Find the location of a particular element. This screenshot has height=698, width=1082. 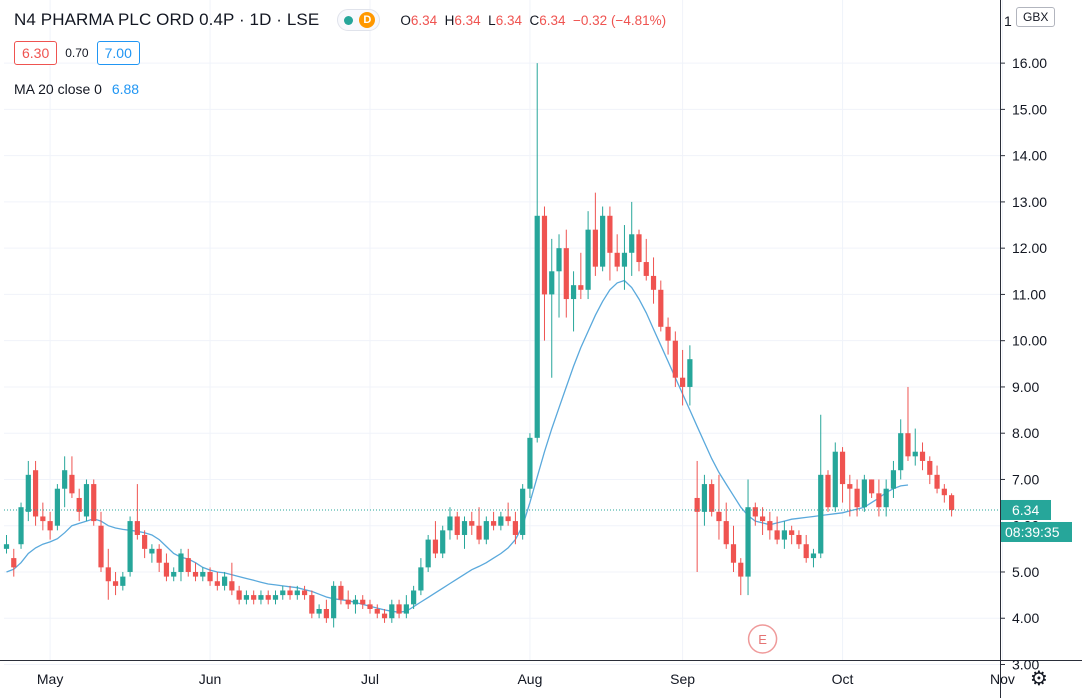

sell-button: 6.30 is located at coordinates (36, 53).